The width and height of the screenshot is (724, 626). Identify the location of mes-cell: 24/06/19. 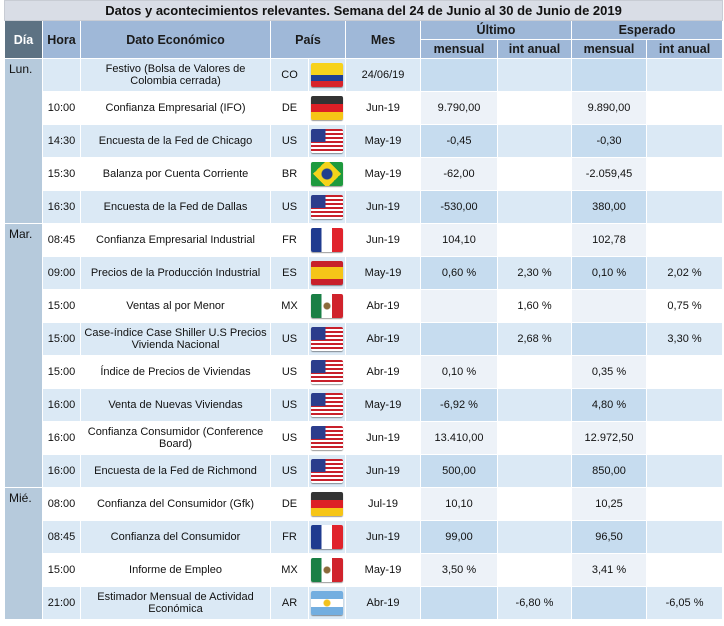
(383, 75).